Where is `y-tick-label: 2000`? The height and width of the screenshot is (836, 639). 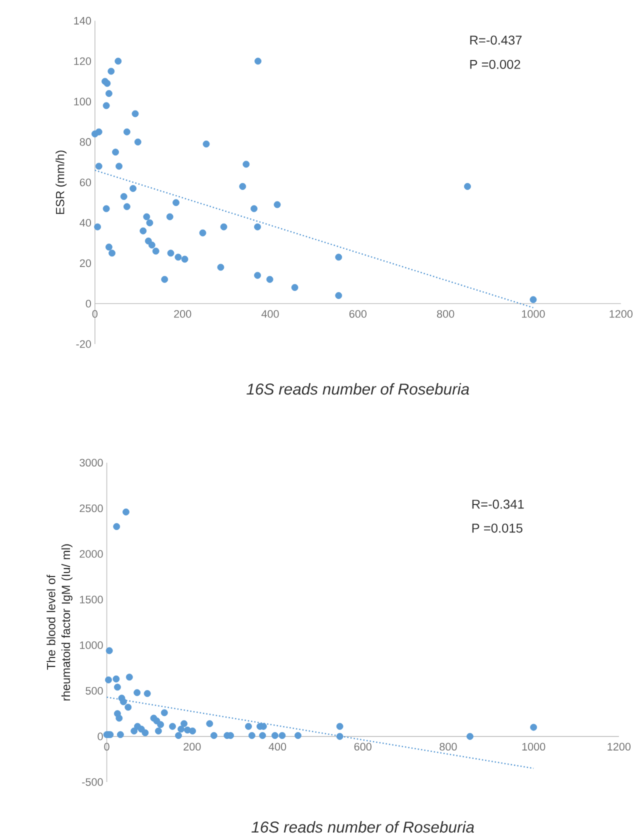
y-tick-label: 2000 is located at coordinates (92, 554).